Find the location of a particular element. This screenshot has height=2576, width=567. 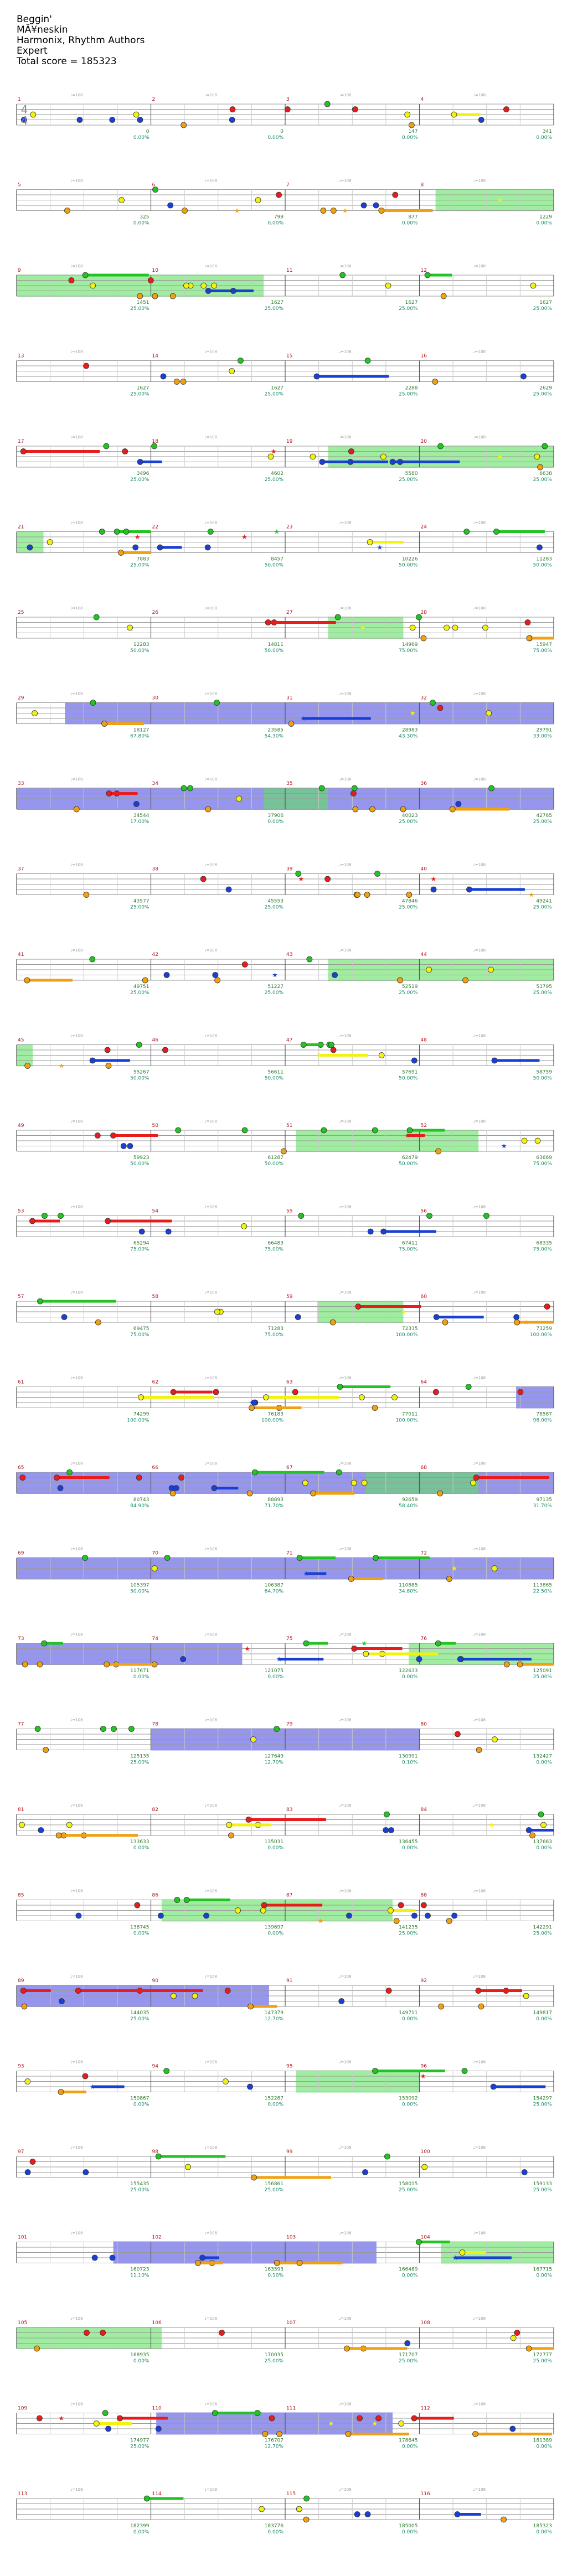

measure-score: 66483 is located at coordinates (275, 1243).